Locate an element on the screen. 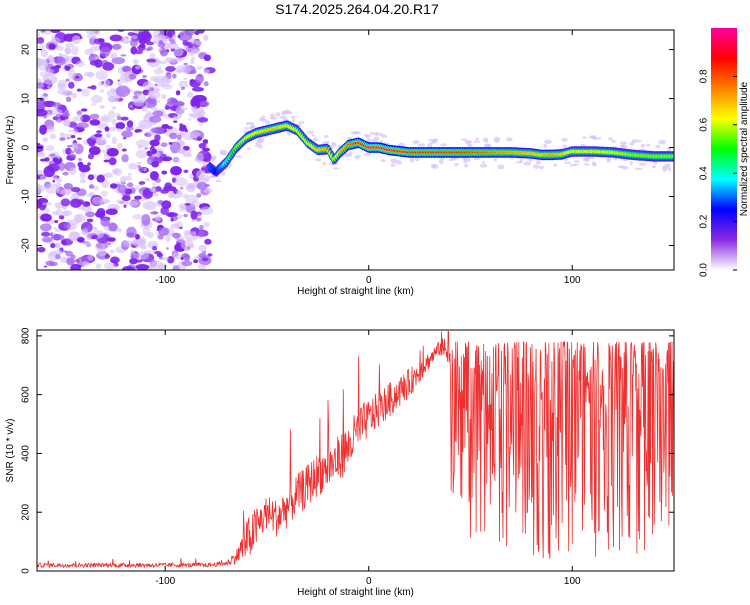 The width and height of the screenshot is (750, 605). snr-ytick-label: 800 is located at coordinates (26, 335).